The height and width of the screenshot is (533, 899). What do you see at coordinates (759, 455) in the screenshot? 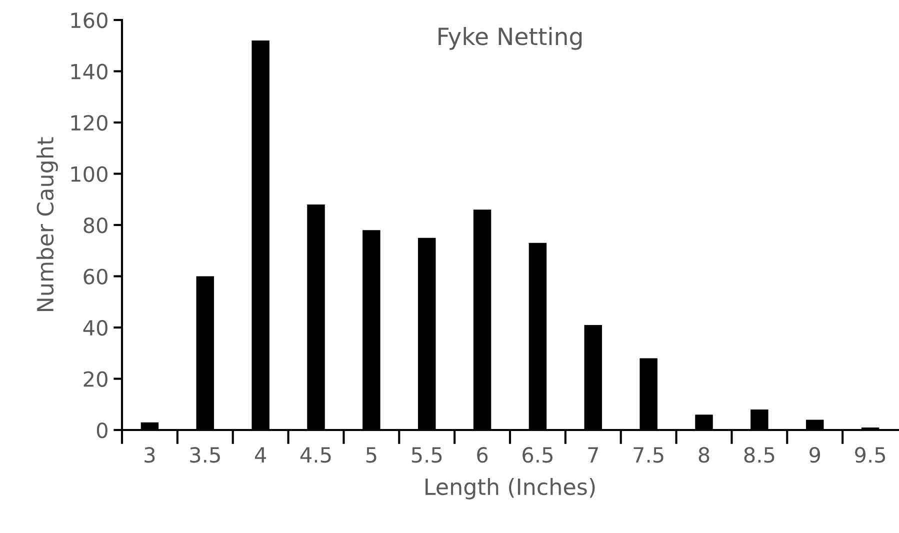
I see `x-tick-label: 8.5` at bounding box center [759, 455].